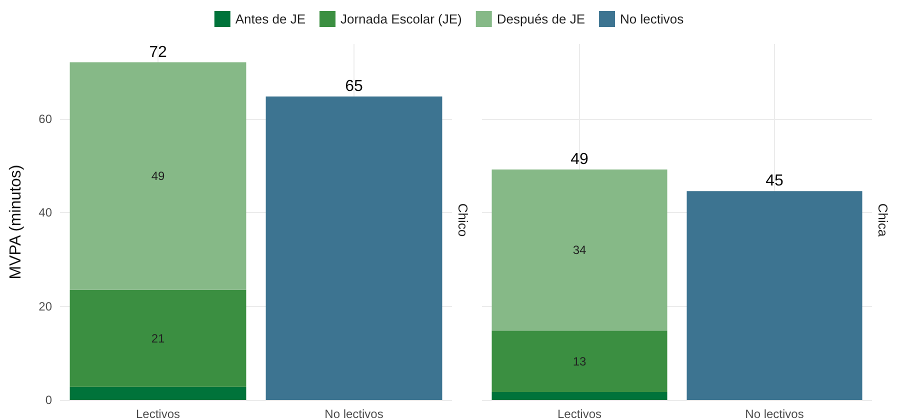 Image resolution: width=898 pixels, height=420 pixels. What do you see at coordinates (579, 159) in the screenshot?
I see `total-label: 49` at bounding box center [579, 159].